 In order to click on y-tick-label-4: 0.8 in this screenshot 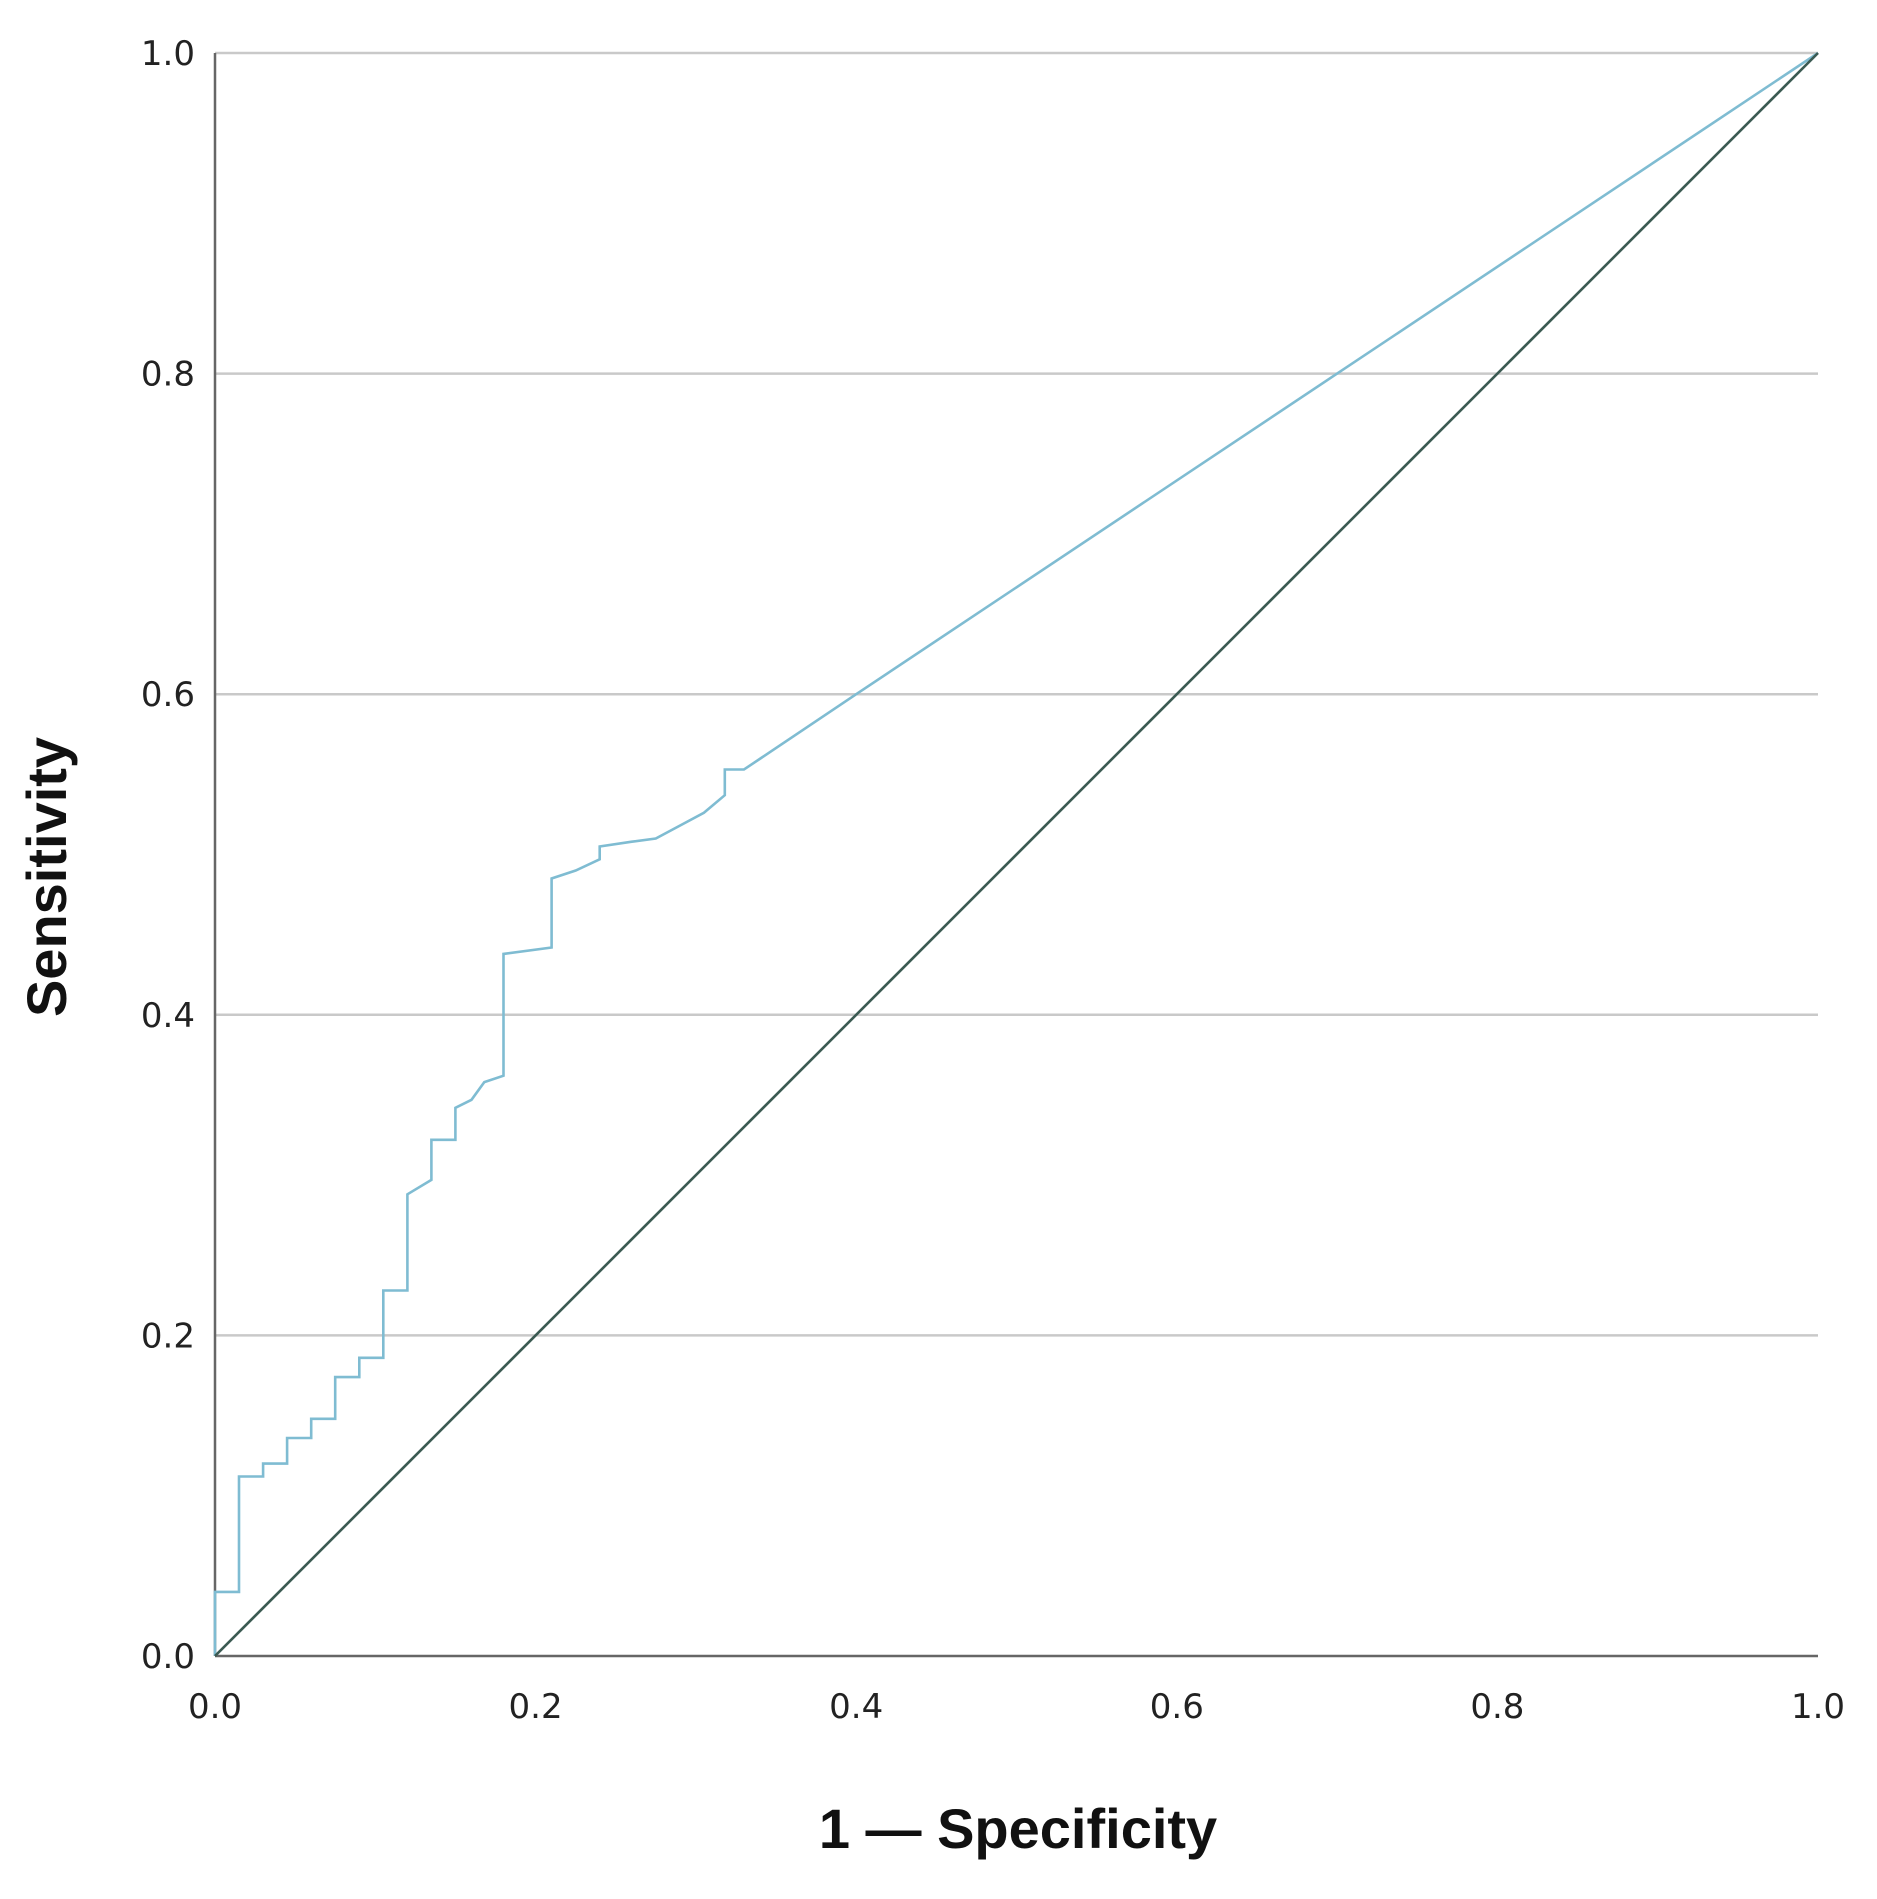, I will do `click(168, 375)`.